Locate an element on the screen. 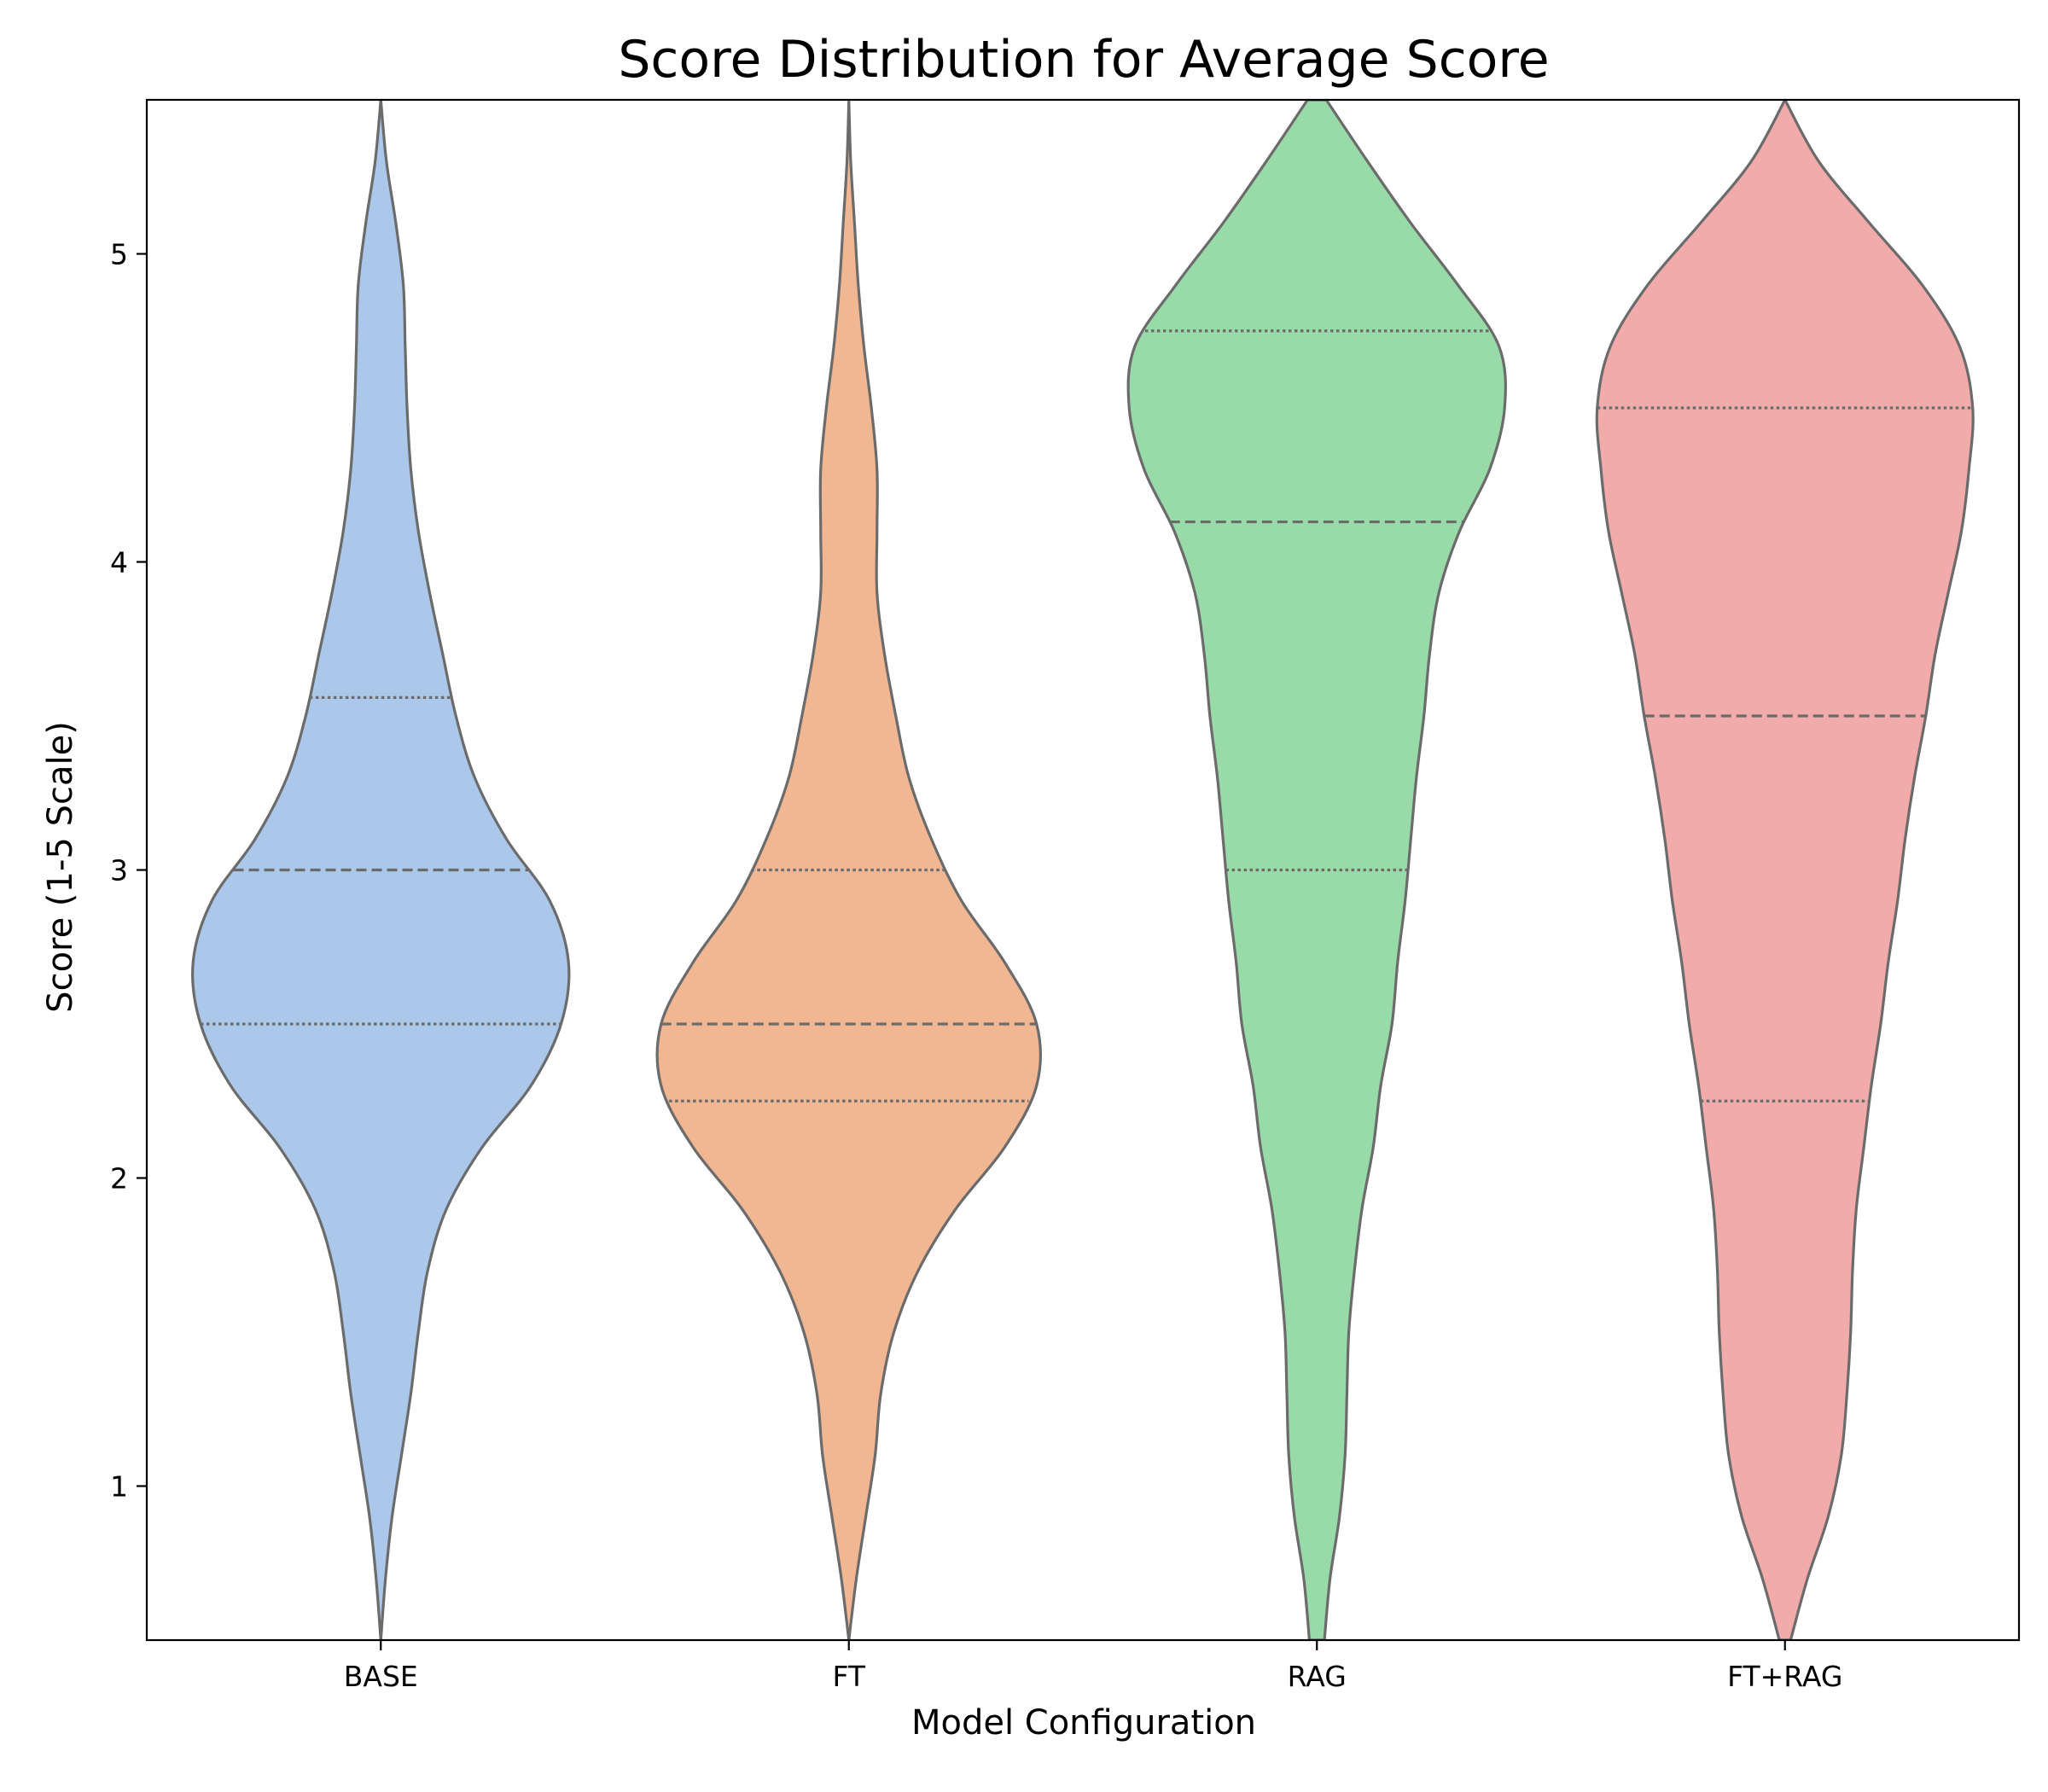 This screenshot has width=2048, height=1792. y-tick-label: 1 is located at coordinates (119, 1487).